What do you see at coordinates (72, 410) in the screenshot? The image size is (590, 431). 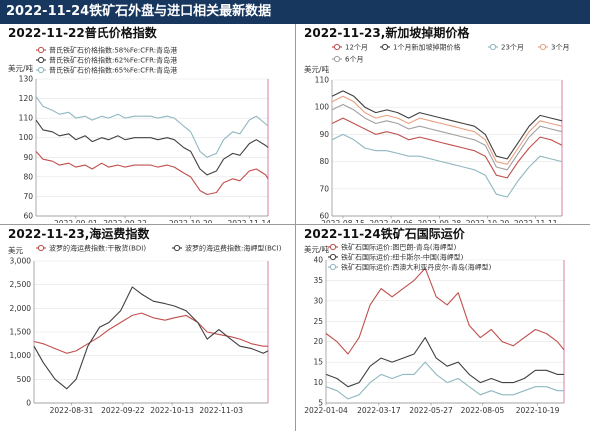 I see `x-tick-label: 2022-08-31` at bounding box center [72, 410].